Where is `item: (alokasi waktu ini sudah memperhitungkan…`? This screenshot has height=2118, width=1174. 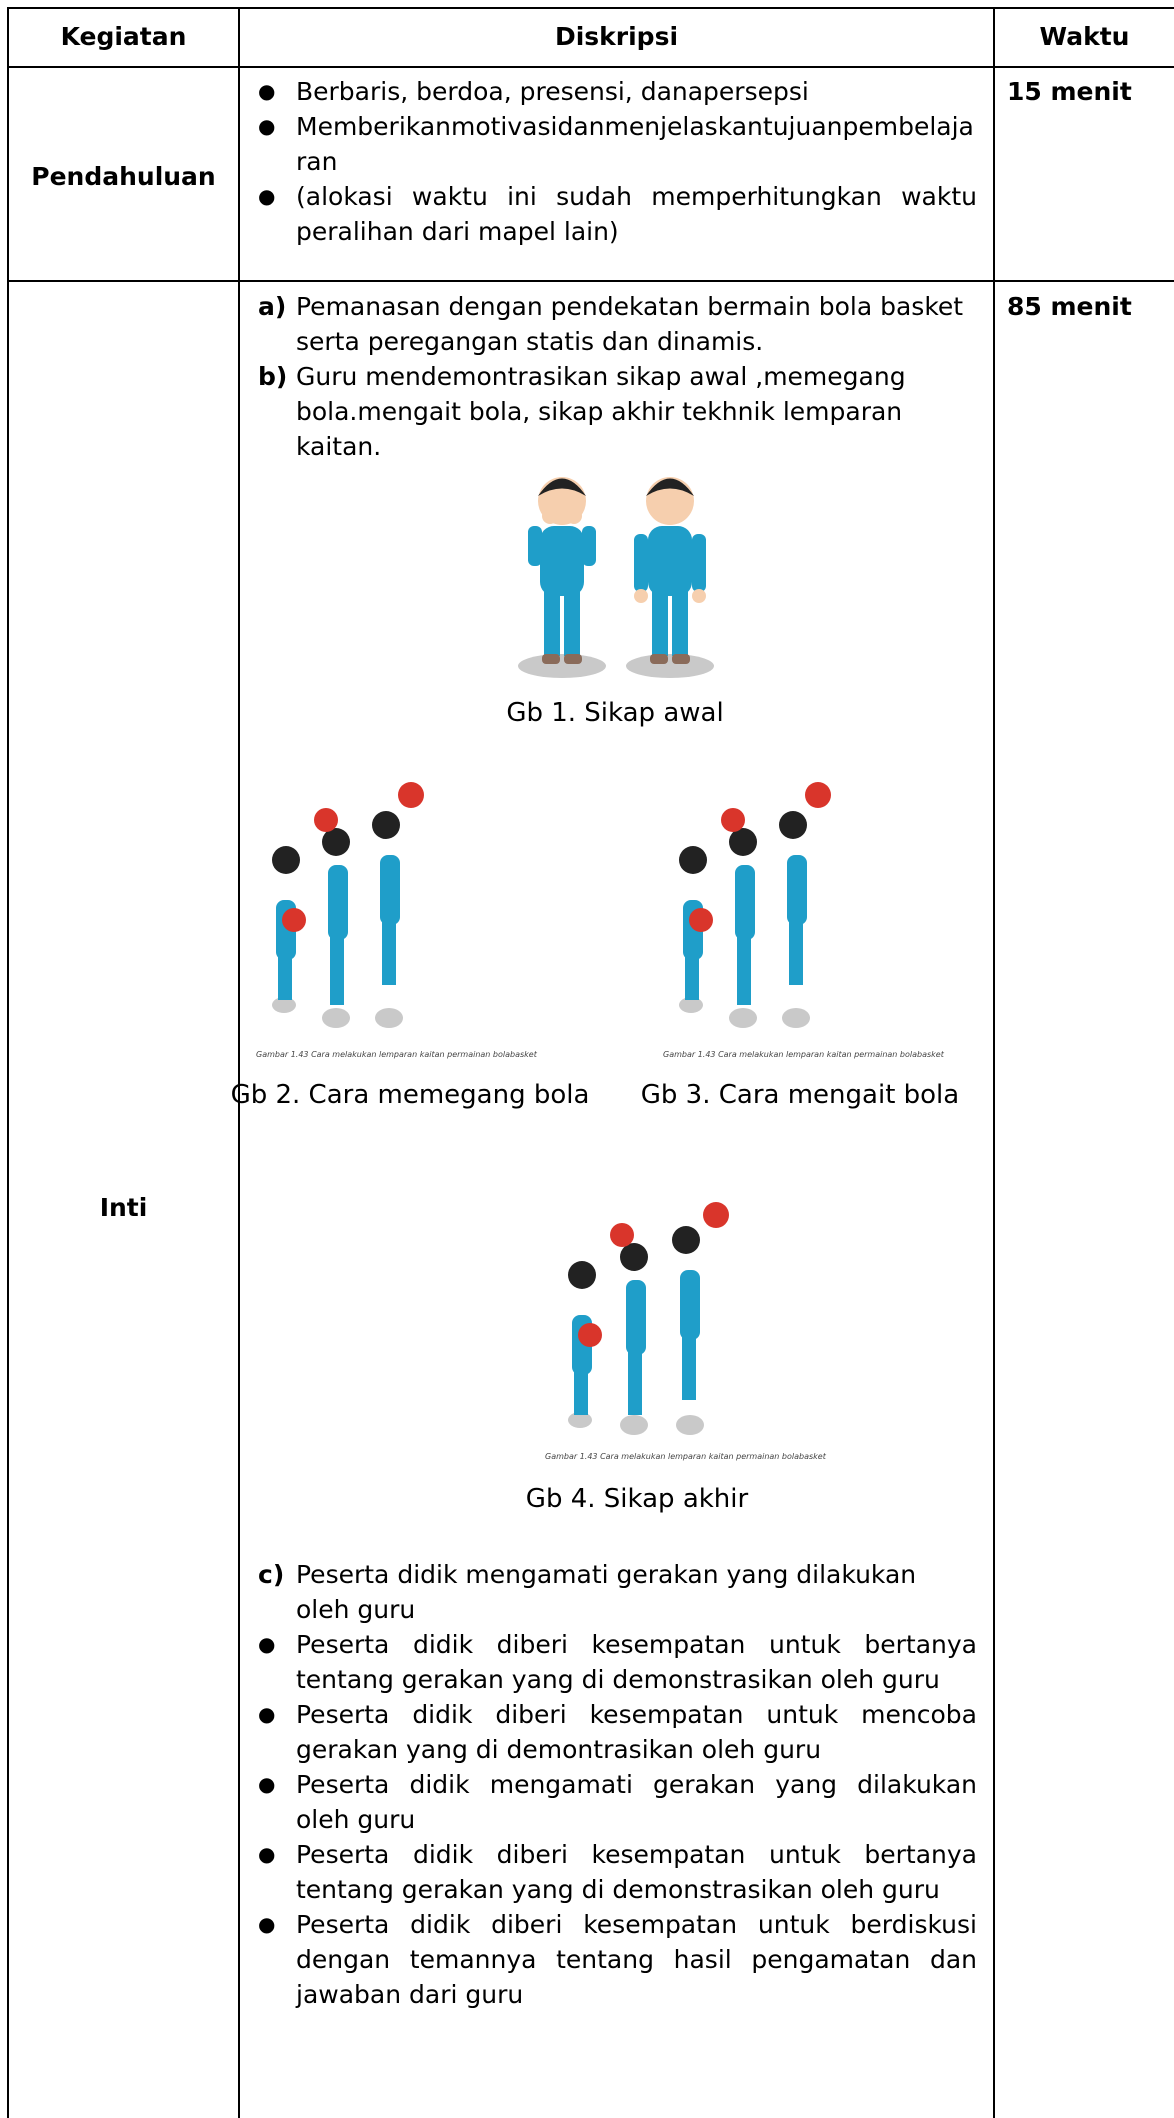
item: (alokasi waktu ini sudah memperhitungkan… is located at coordinates (617, 214).